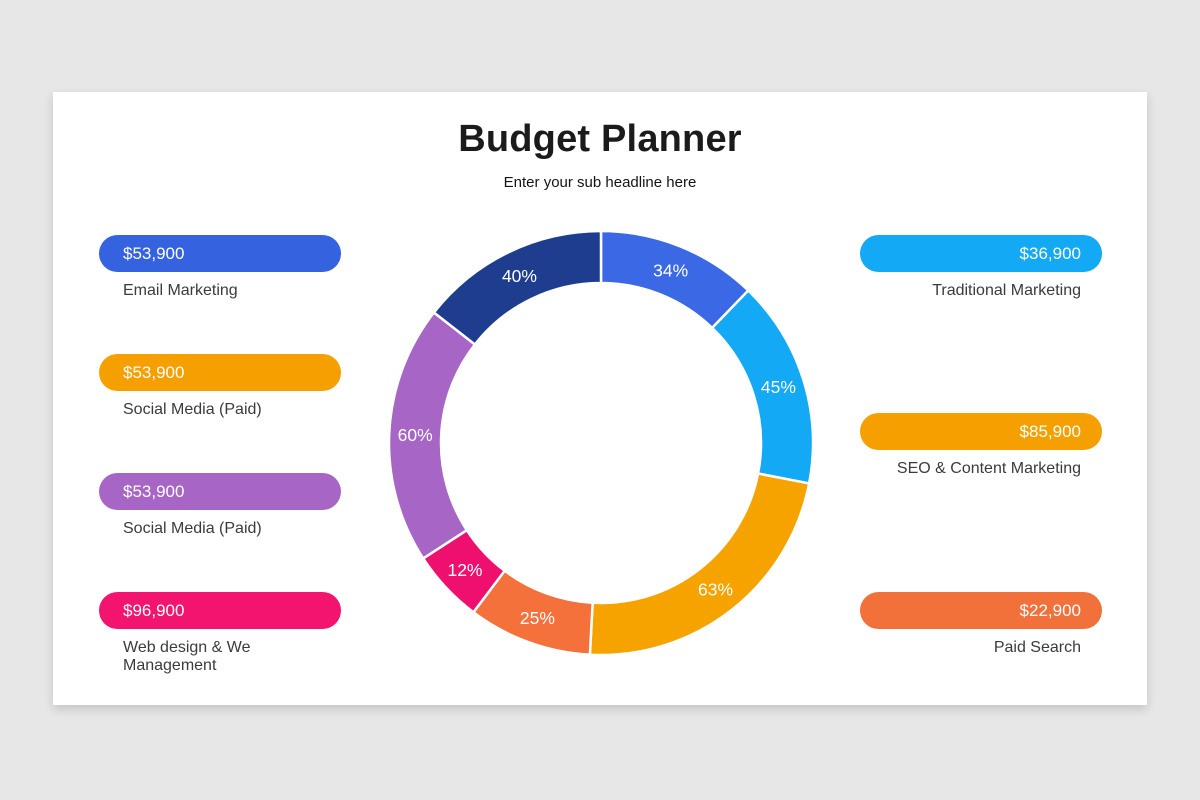 The width and height of the screenshot is (1200, 800). Describe the element at coordinates (670, 271) in the screenshot. I see `donut-percent-label: 34%` at that location.